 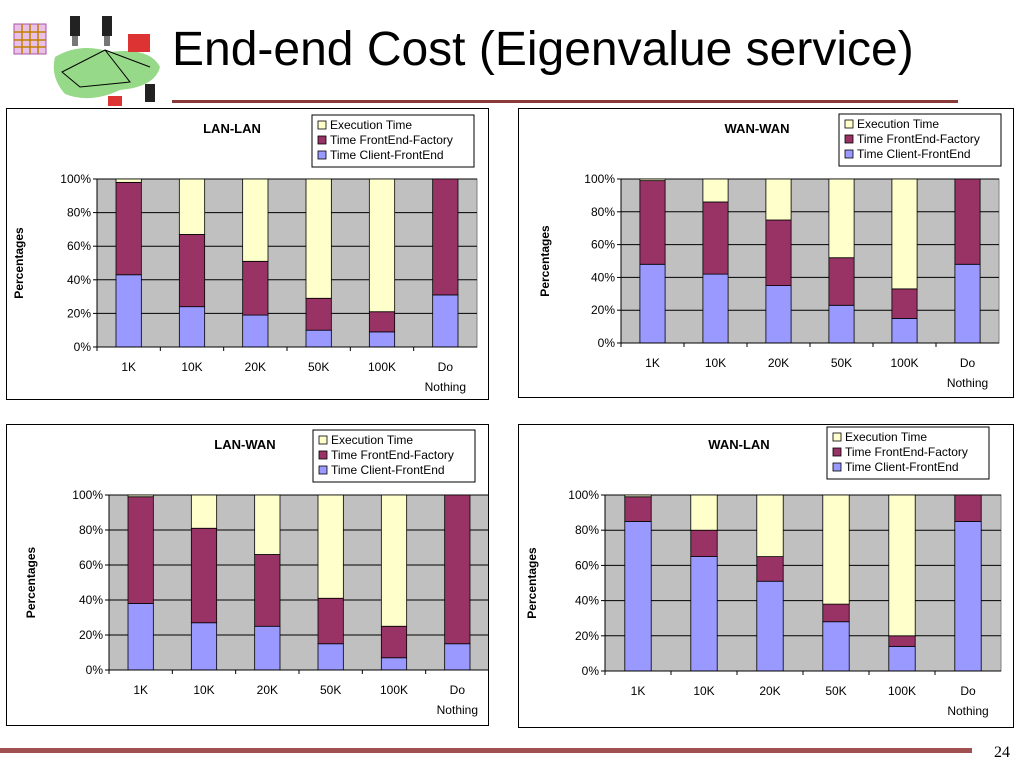 I want to click on network-logo-icon, so click(x=86, y=61).